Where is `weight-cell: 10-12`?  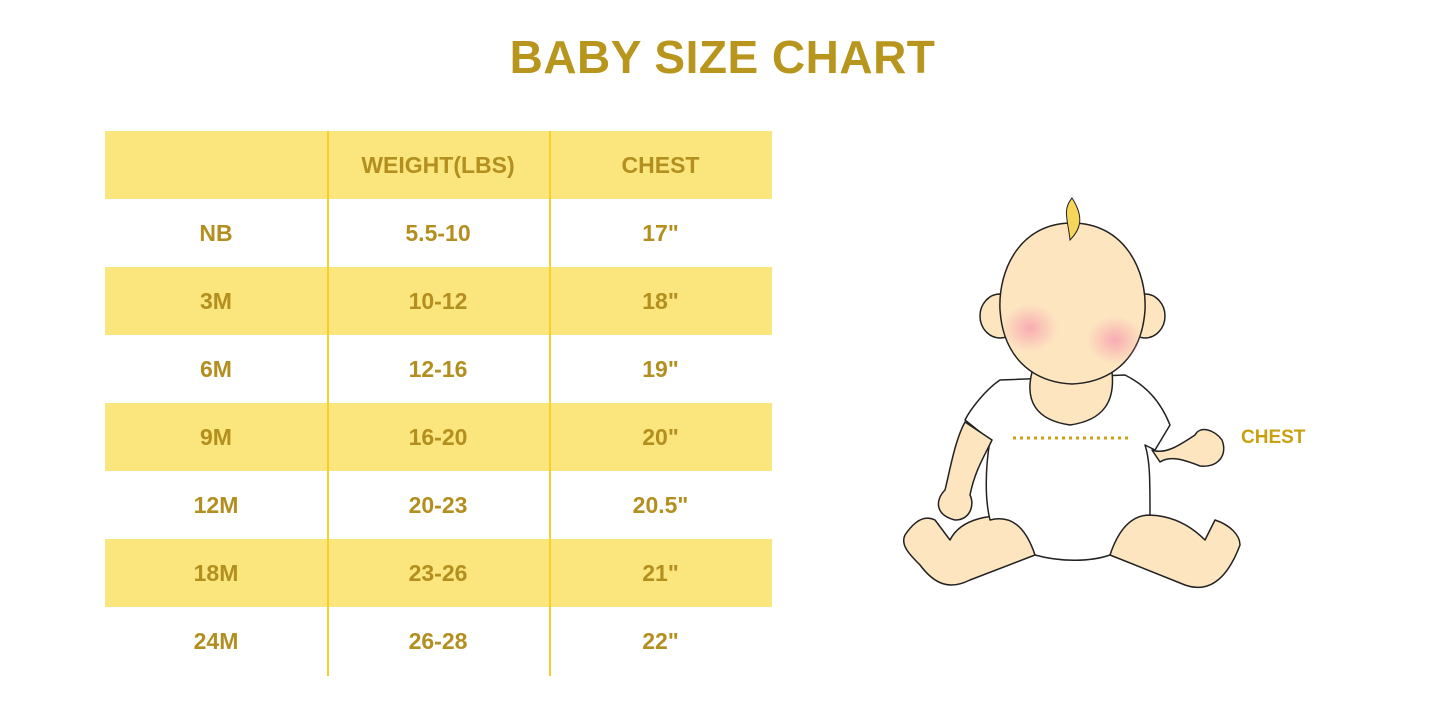
weight-cell: 10-12 is located at coordinates (438, 300).